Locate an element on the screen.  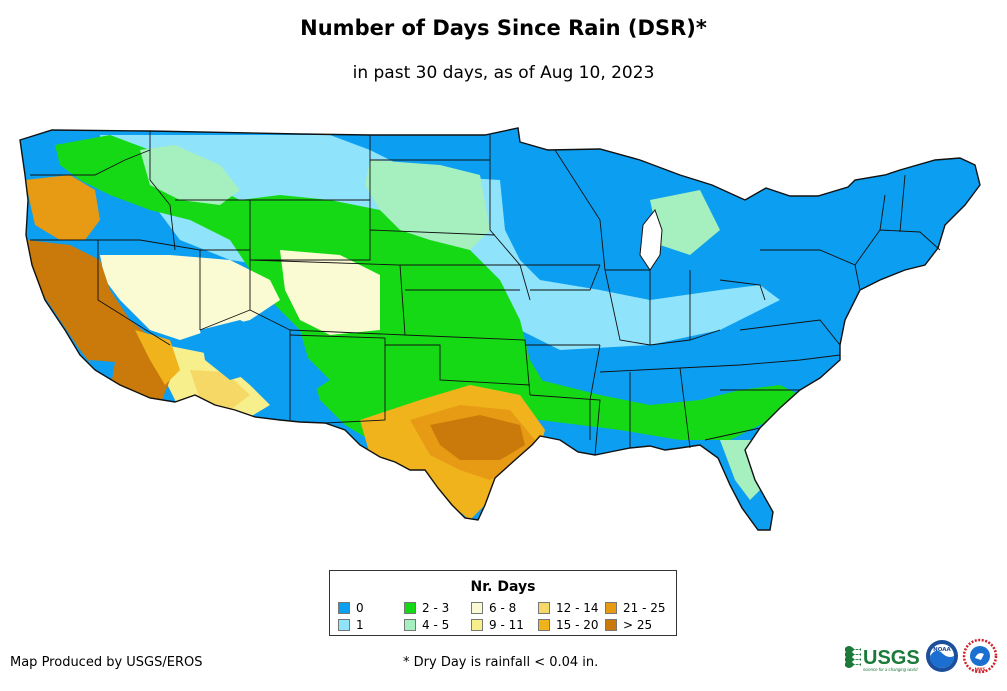
legend-label-1: 1 is located at coordinates (360, 625).